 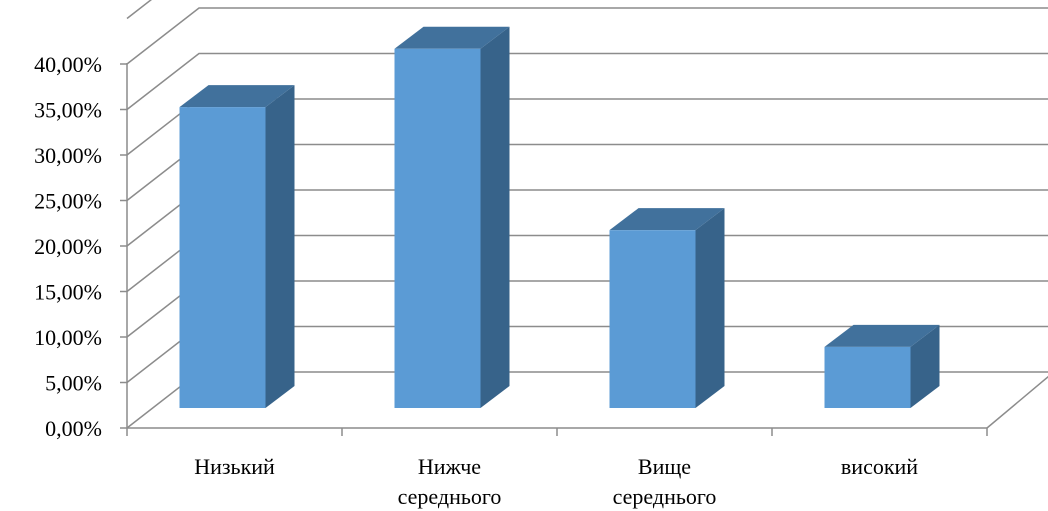 I want to click on y-tick-label: 10,00%, so click(x=68, y=337).